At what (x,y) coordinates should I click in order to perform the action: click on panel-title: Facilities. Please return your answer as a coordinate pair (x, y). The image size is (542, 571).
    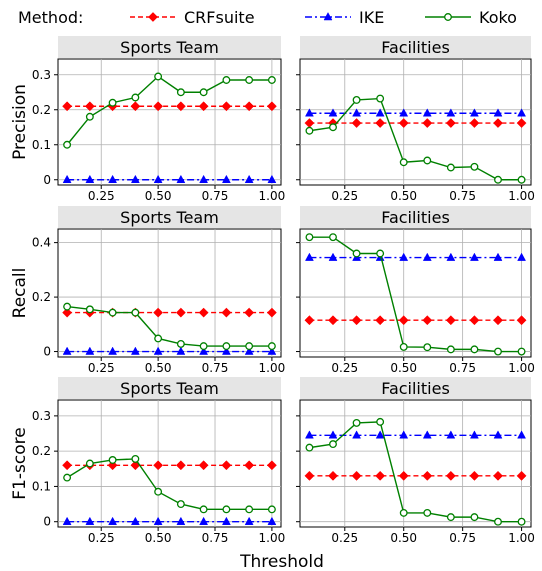
    Looking at the image, I should click on (415, 217).